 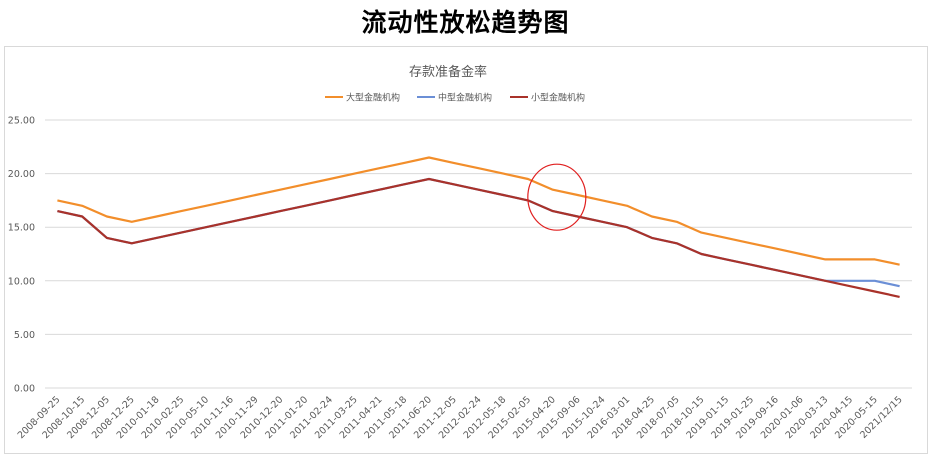 I want to click on y-tick-label: 5.00, so click(x=24, y=335).